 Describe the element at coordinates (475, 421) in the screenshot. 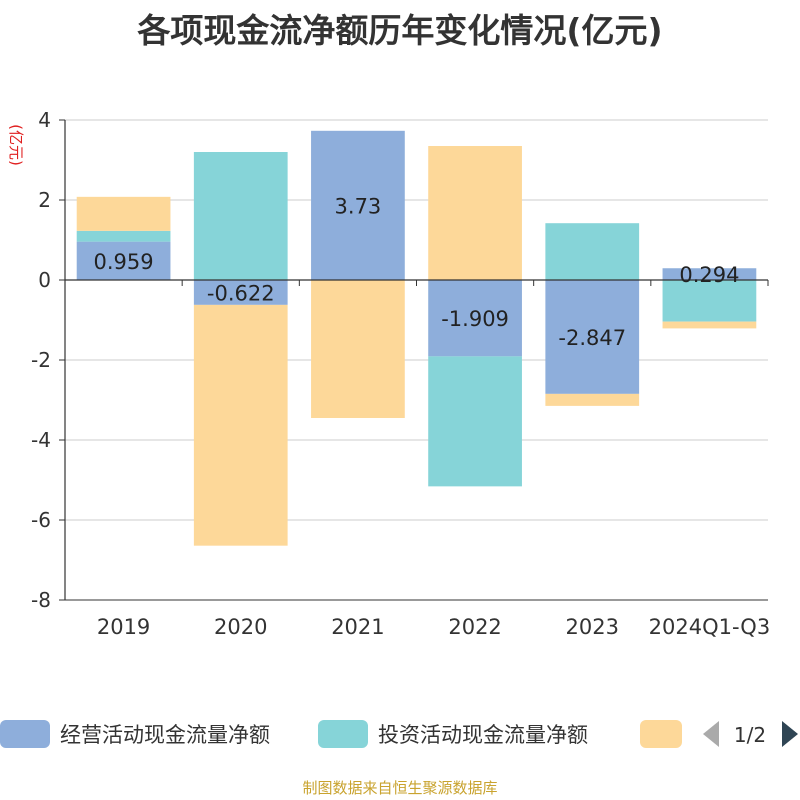

I see `bar-2-2022` at that location.